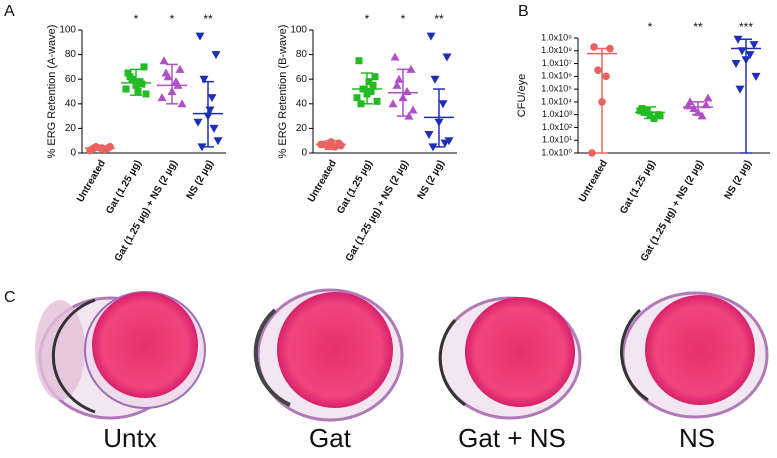 The height and width of the screenshot is (458, 777). What do you see at coordinates (523, 11) in the screenshot?
I see `panel-label: B` at bounding box center [523, 11].